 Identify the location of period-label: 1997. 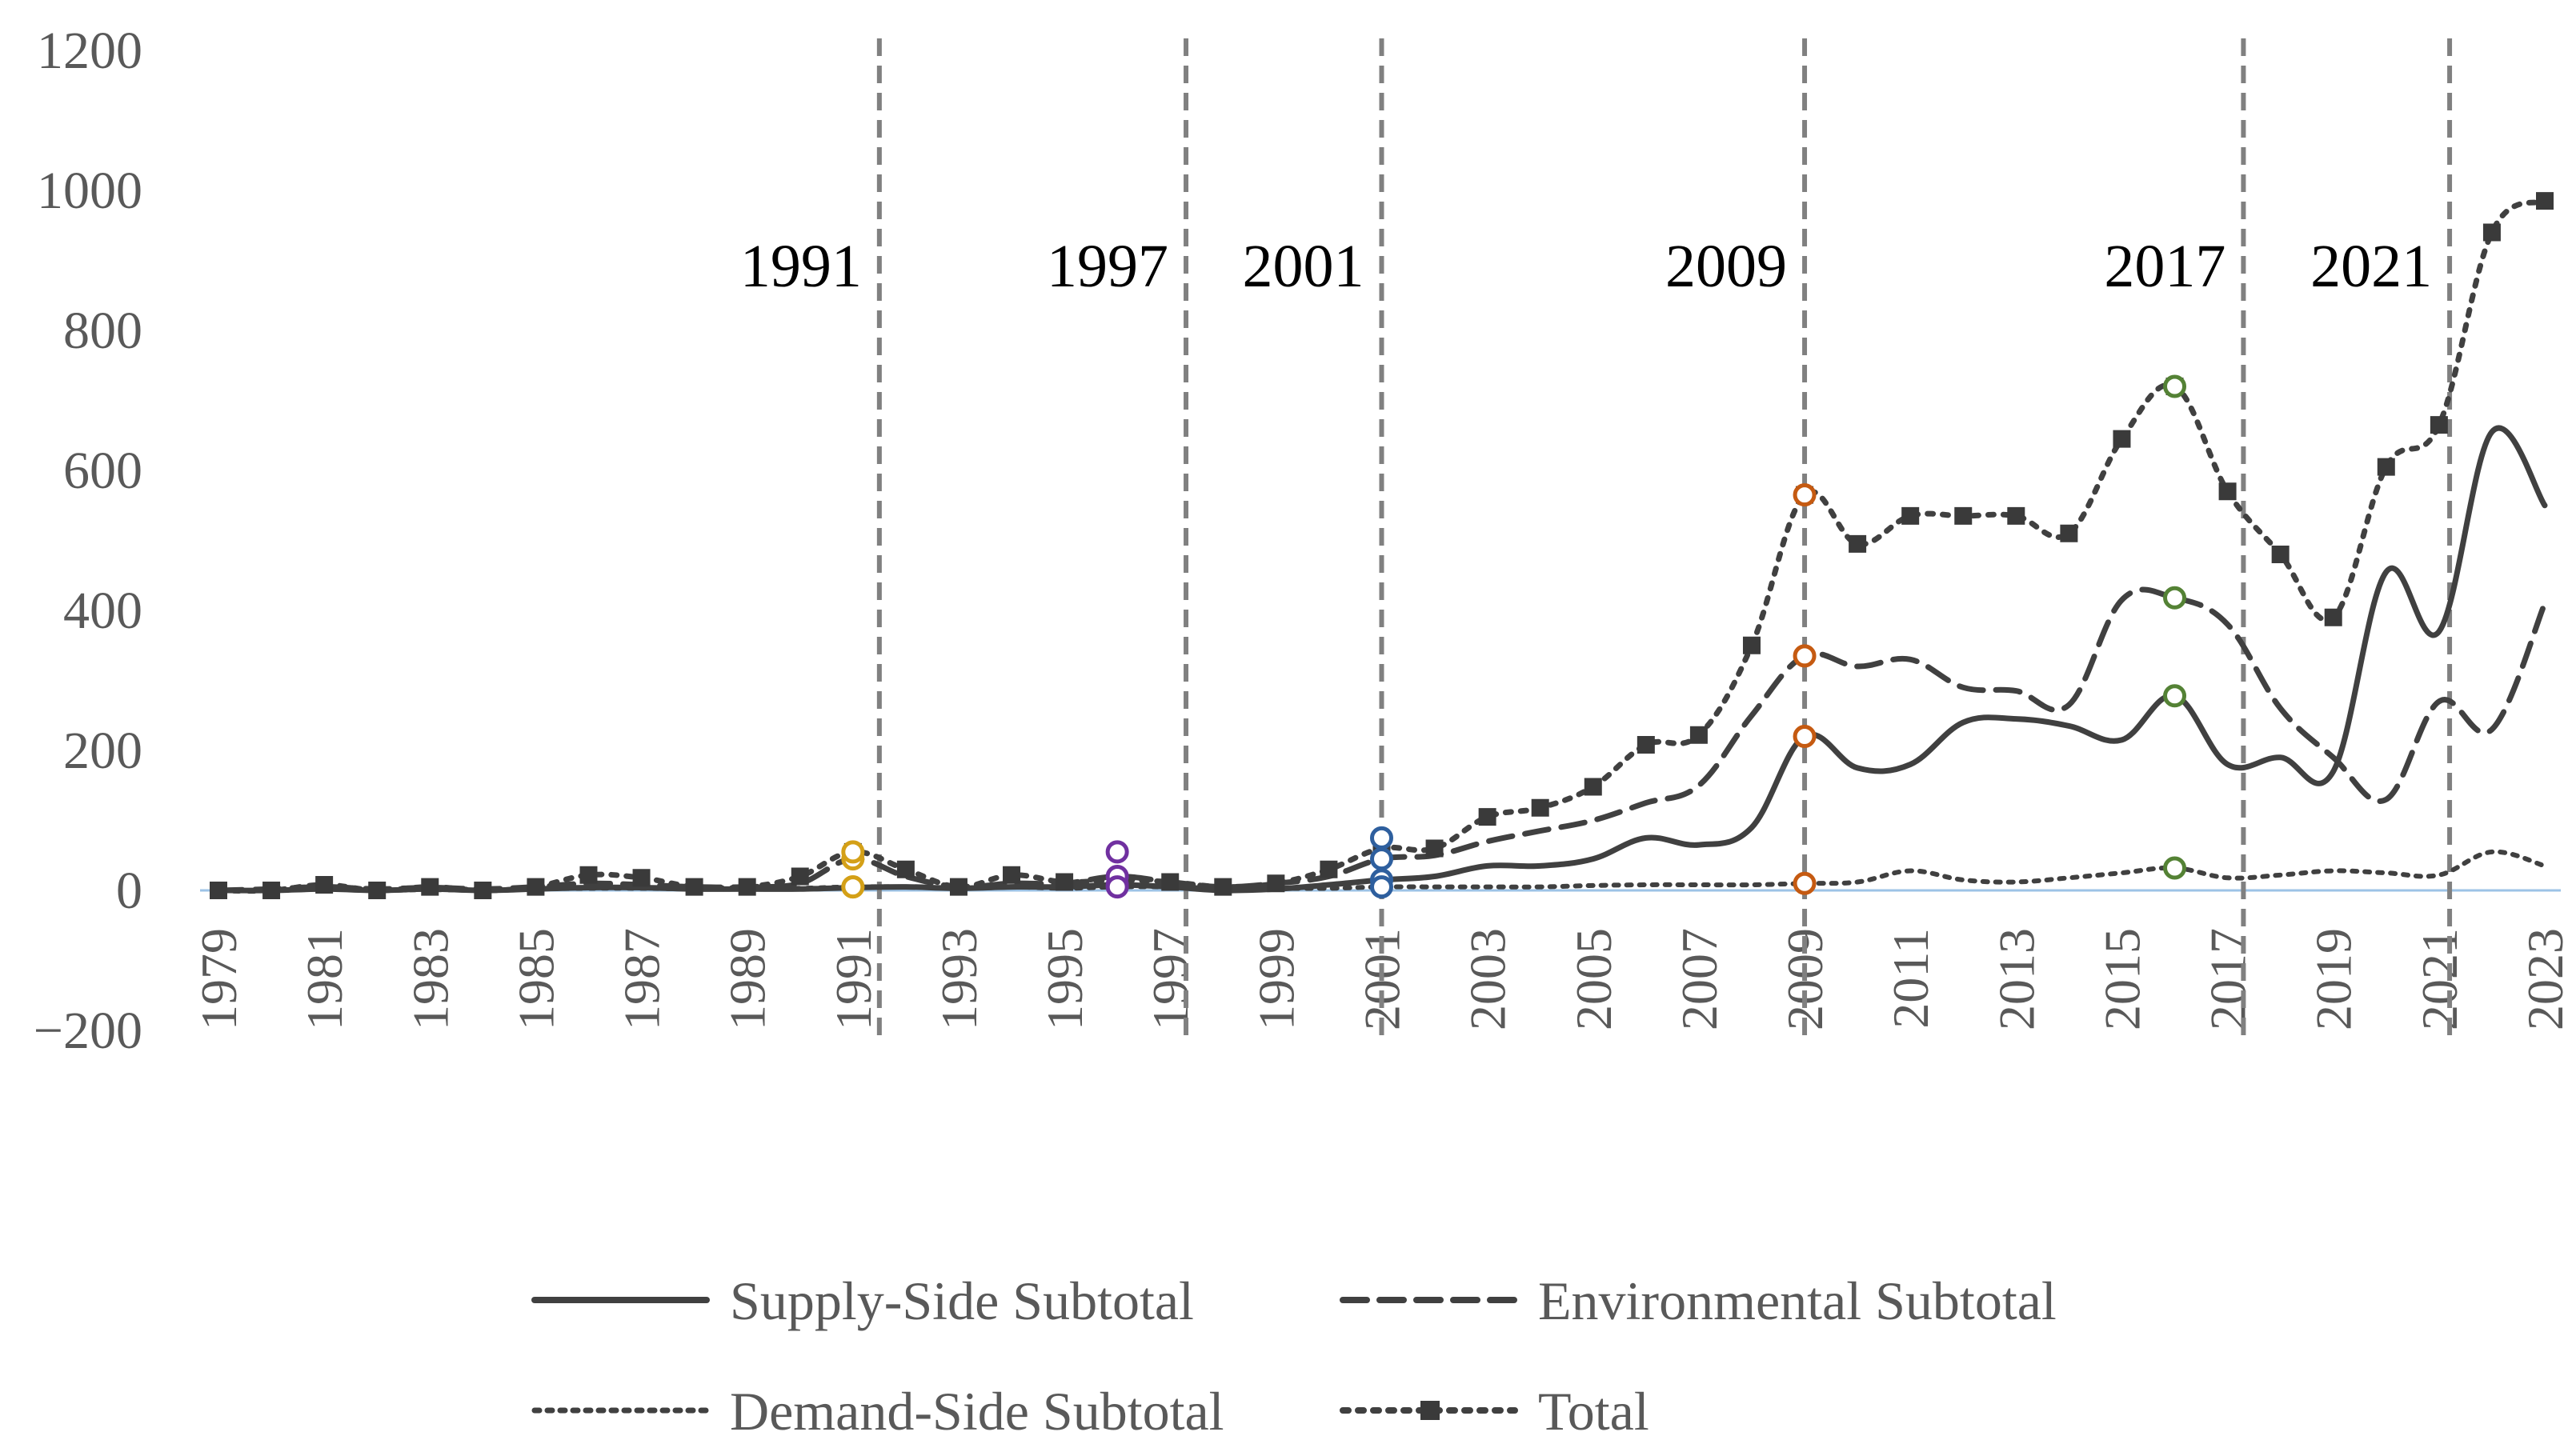
(1107, 266).